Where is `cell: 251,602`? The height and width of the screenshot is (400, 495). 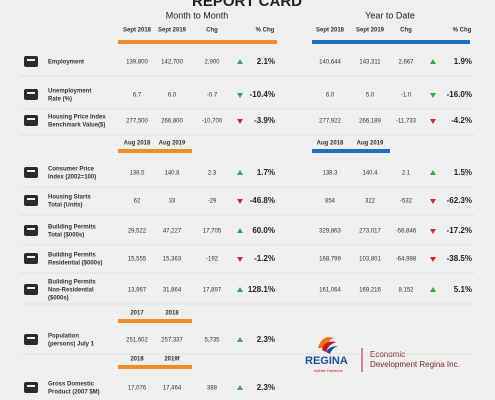 cell: 251,602 is located at coordinates (137, 341).